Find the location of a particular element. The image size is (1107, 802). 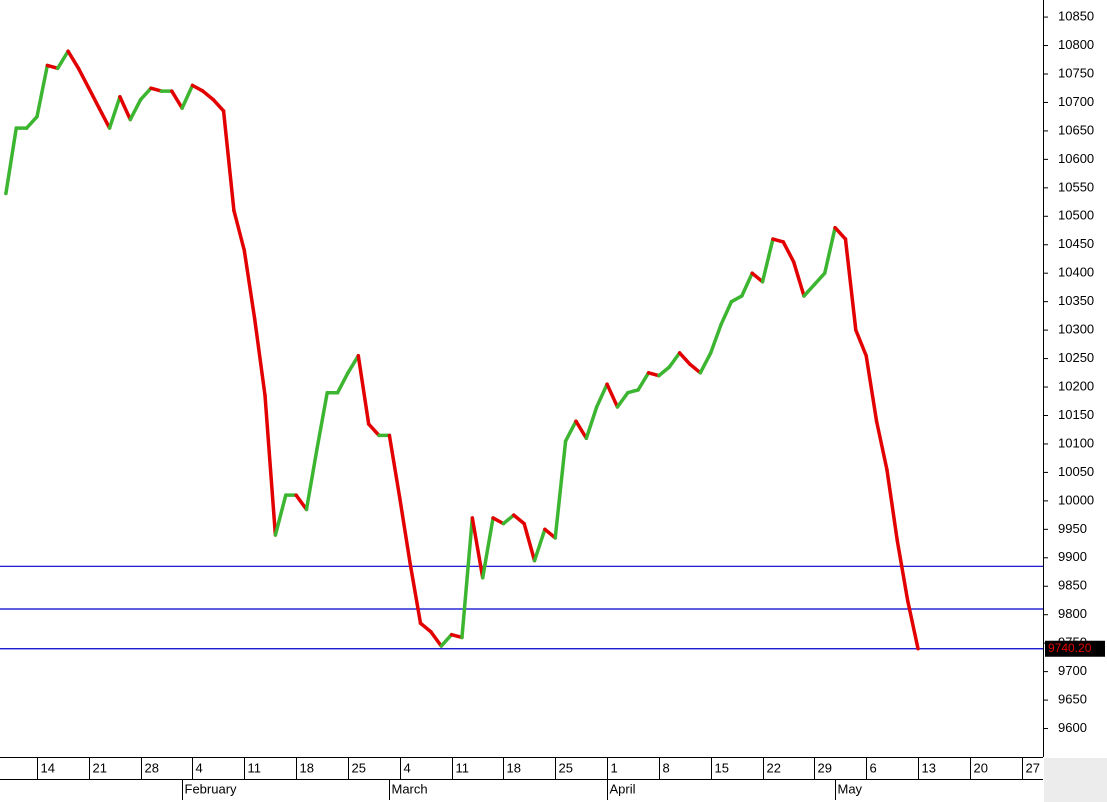

y-tick-label: 9700 is located at coordinates (1072, 670).